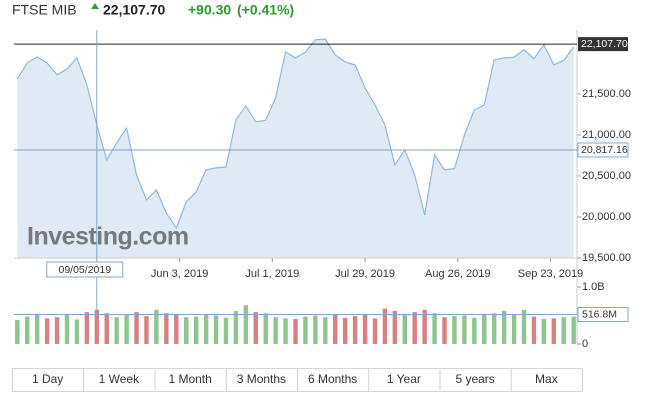  I want to click on instrument-name: FTSE MIB, so click(44, 10).